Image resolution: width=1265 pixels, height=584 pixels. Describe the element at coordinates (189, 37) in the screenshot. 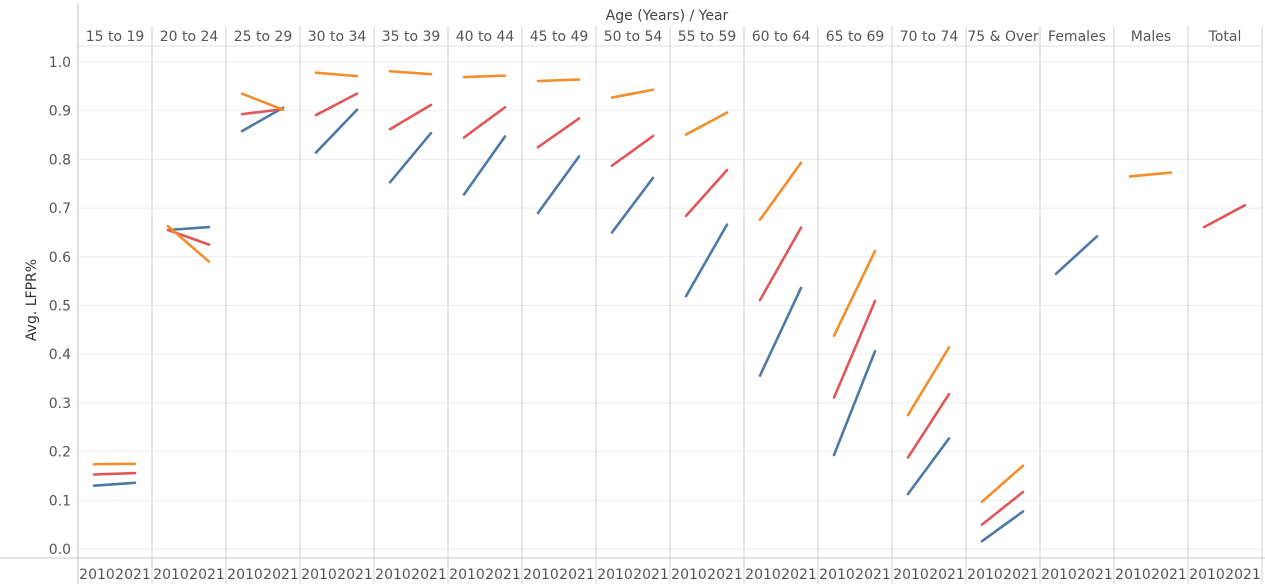

I see `group-header: 20 to 24` at that location.